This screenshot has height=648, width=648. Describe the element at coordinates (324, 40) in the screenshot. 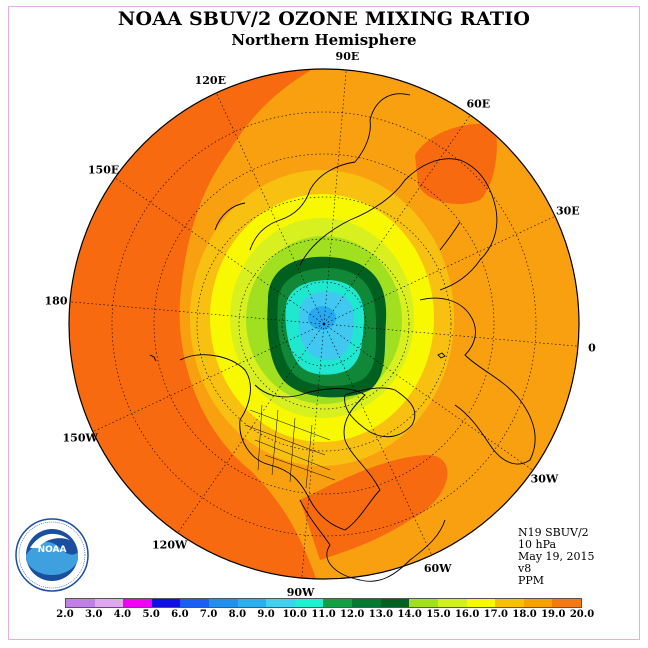

I see `map-subtitle: Northern Hemisphere` at that location.